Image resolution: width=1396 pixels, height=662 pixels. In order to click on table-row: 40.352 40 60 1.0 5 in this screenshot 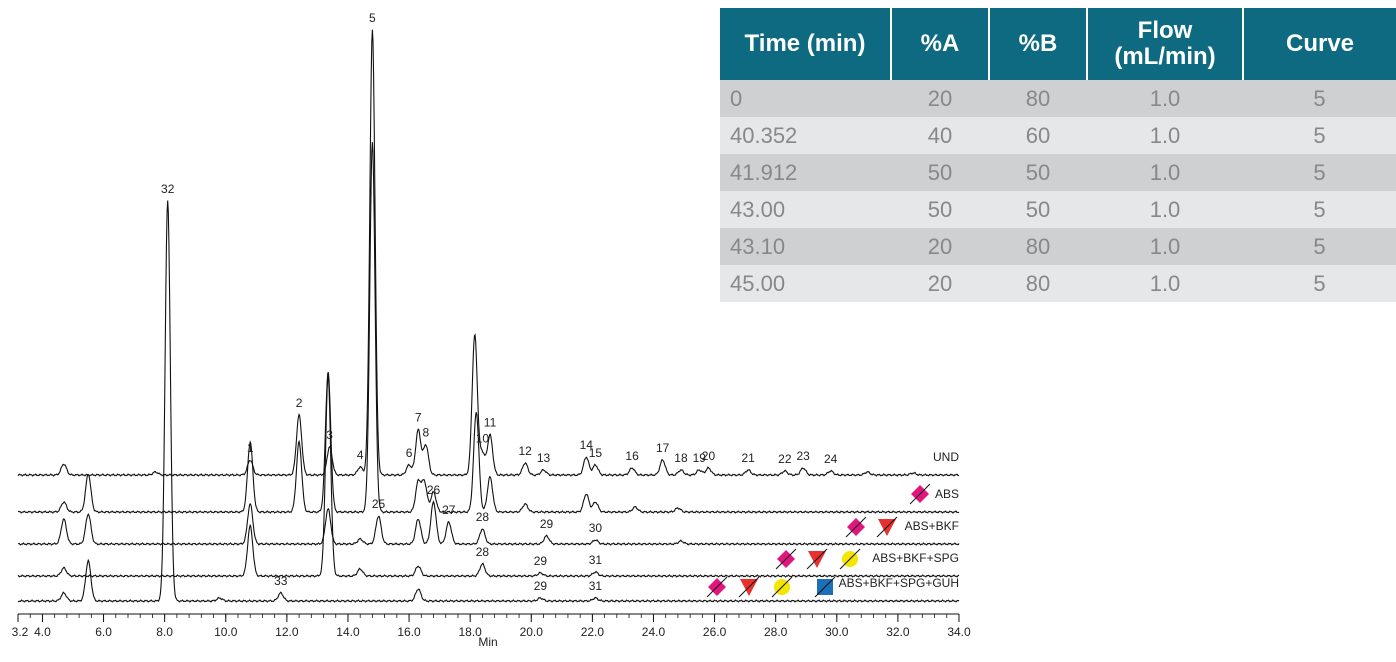, I will do `click(1058, 135)`.